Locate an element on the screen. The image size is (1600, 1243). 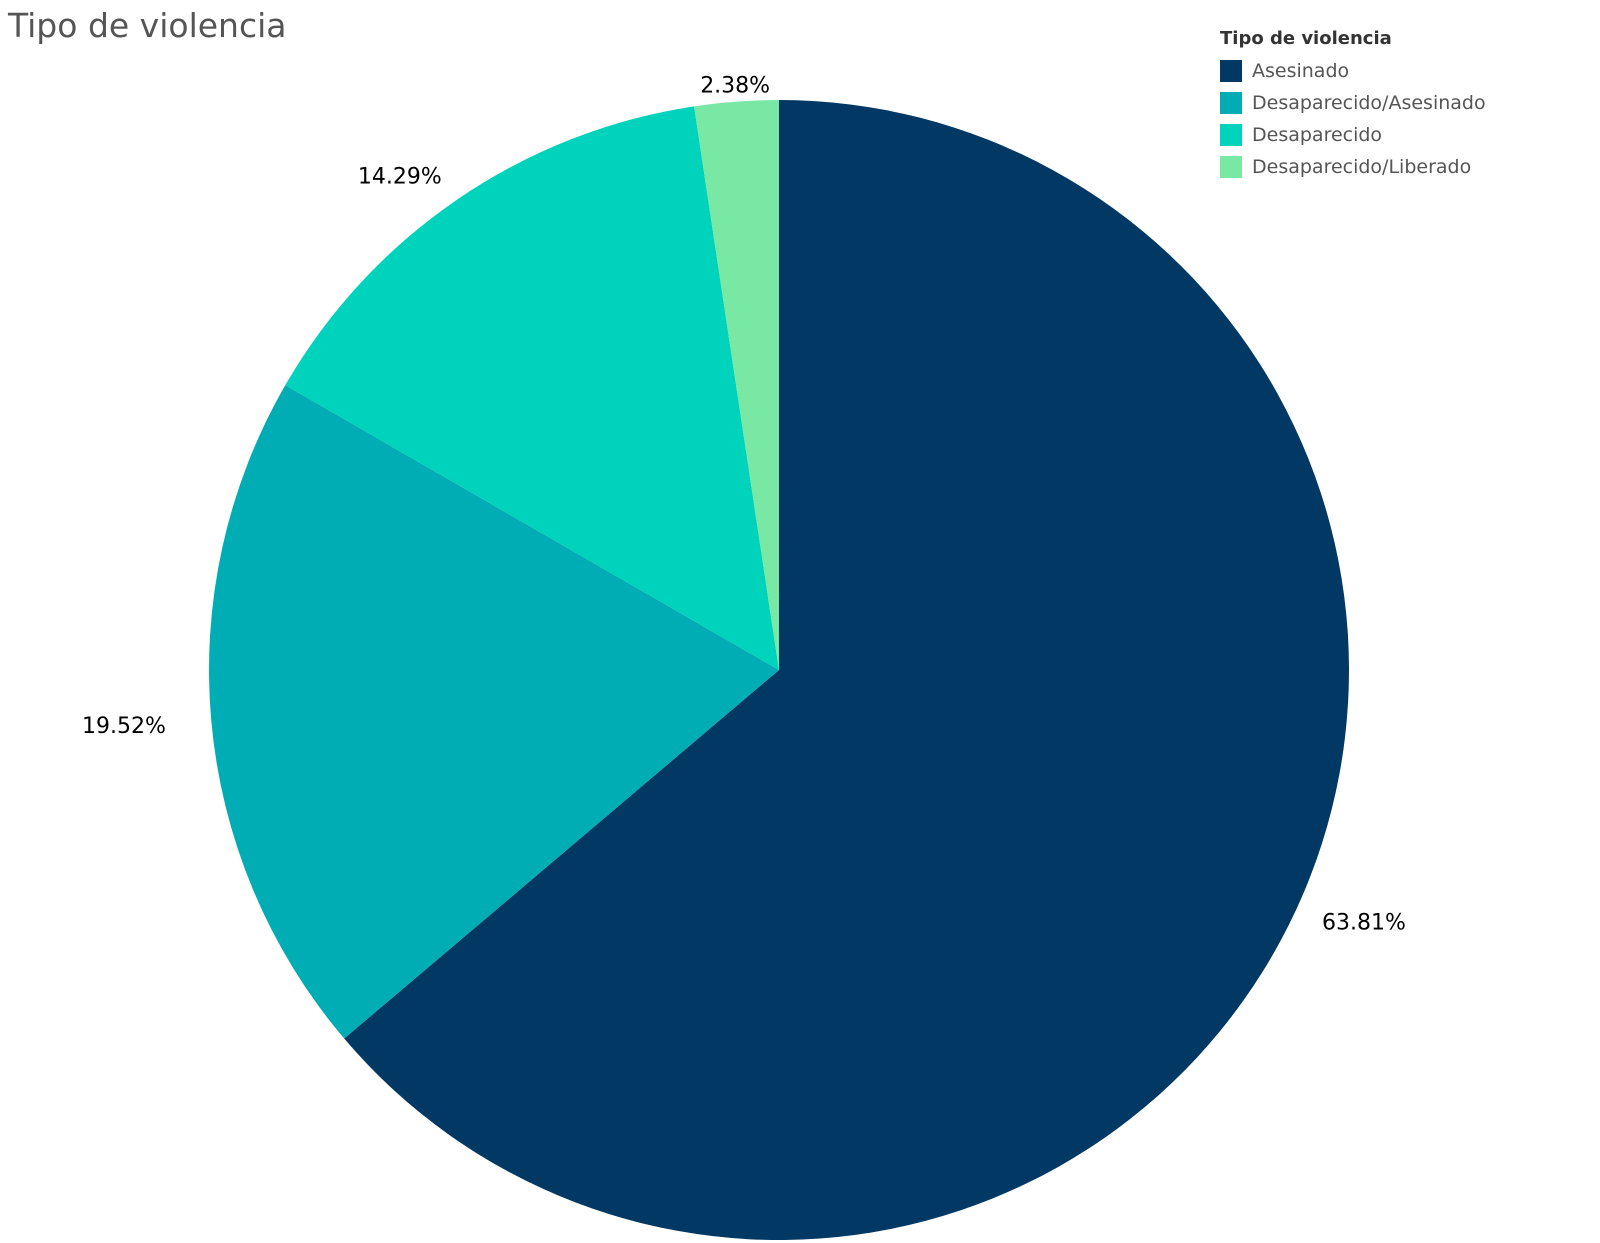
slice-label: 2.38% is located at coordinates (735, 86).